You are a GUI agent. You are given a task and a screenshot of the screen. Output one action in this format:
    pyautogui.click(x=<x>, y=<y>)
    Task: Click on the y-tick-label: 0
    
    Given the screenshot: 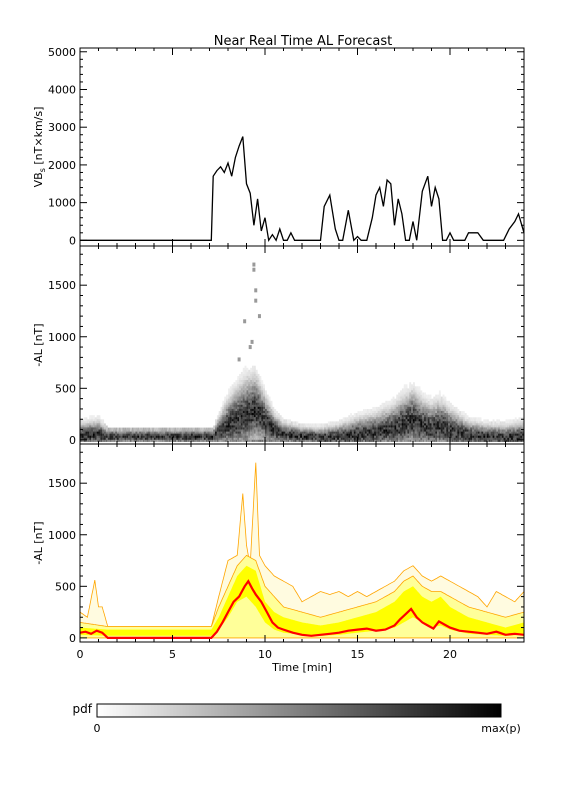 What is the action you would take?
    pyautogui.click(x=72, y=240)
    